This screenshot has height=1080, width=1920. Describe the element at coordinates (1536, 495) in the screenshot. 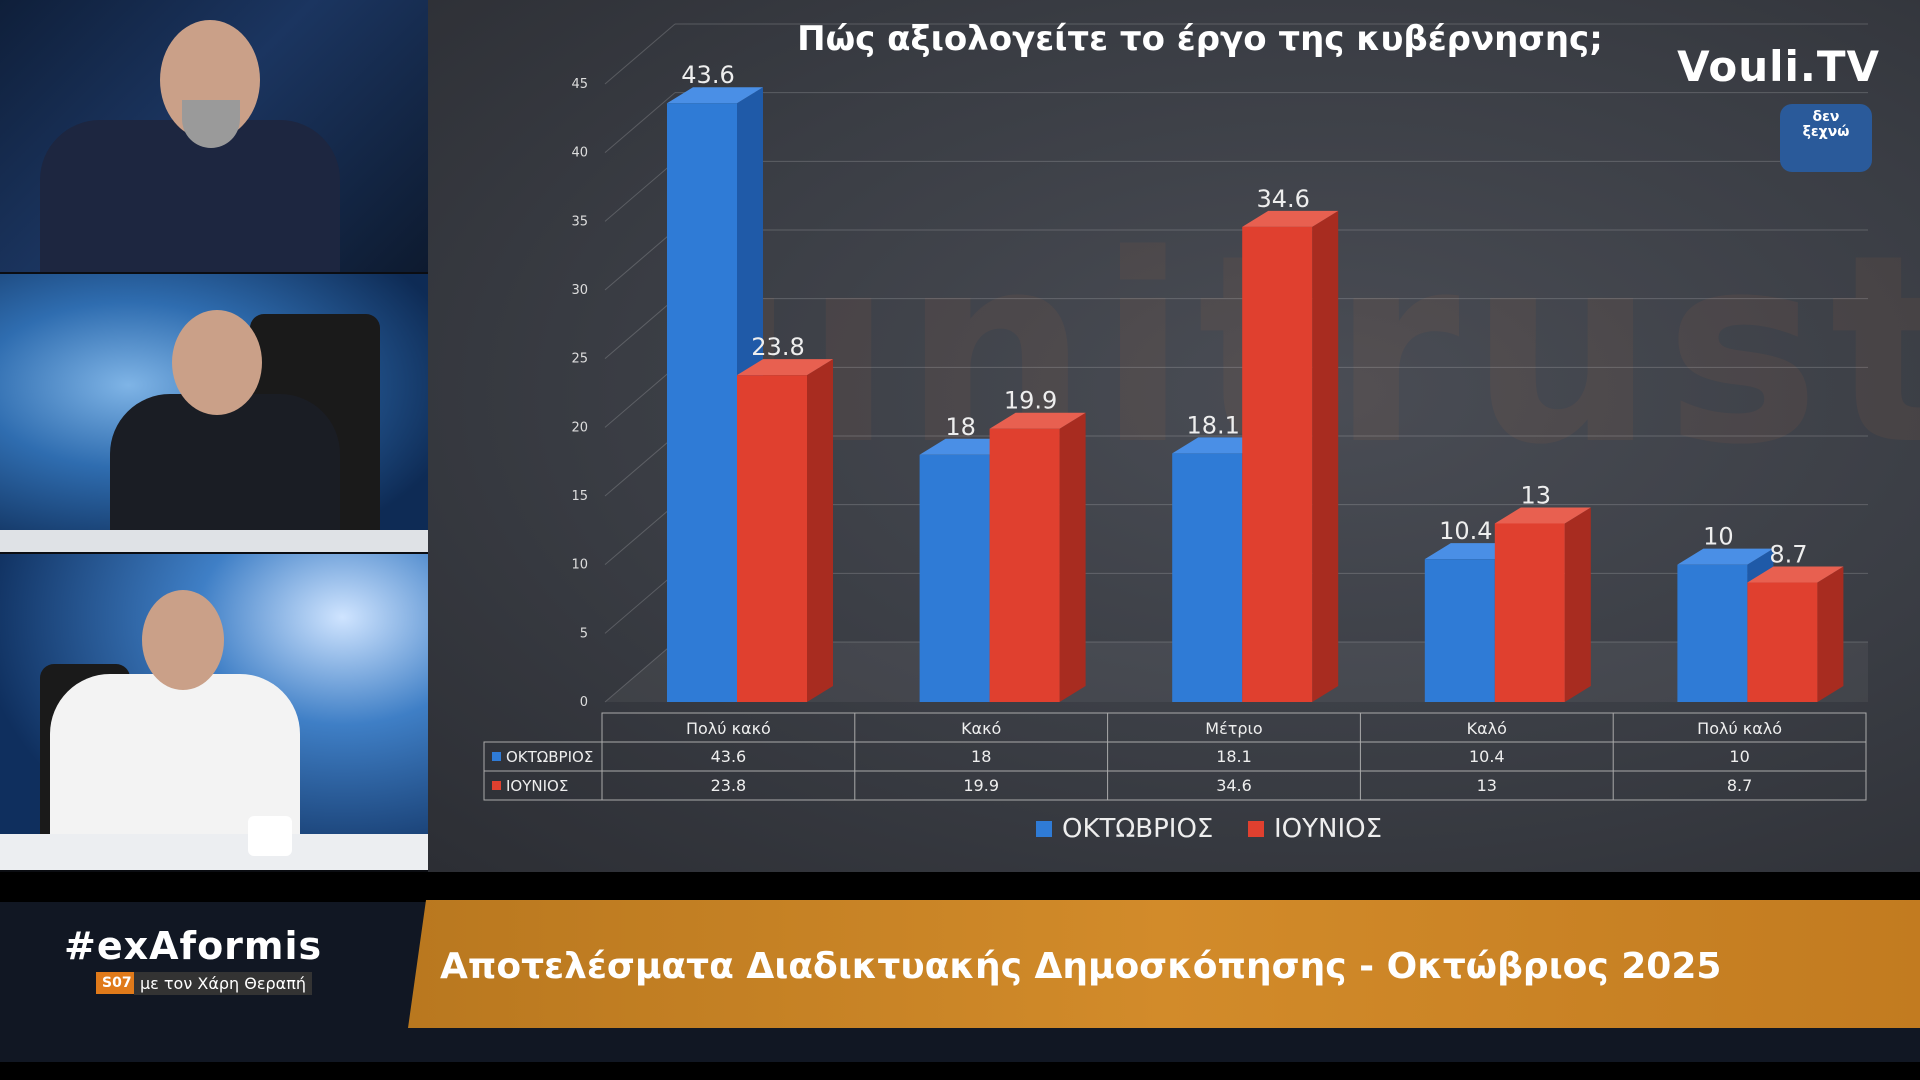

I see `data-label: 13` at that location.